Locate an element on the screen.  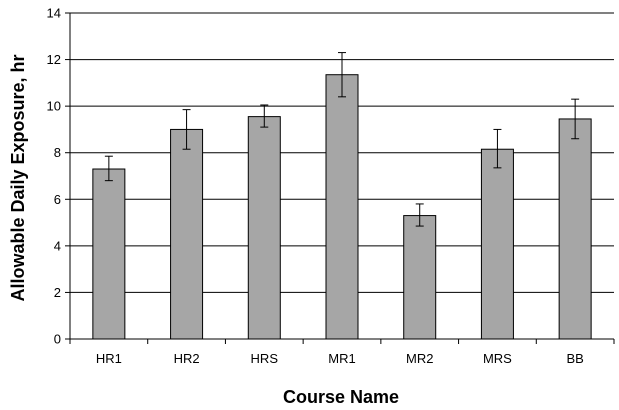
y-axis-title: Allowable Daily Exposure, hr is located at coordinates (18, 177).